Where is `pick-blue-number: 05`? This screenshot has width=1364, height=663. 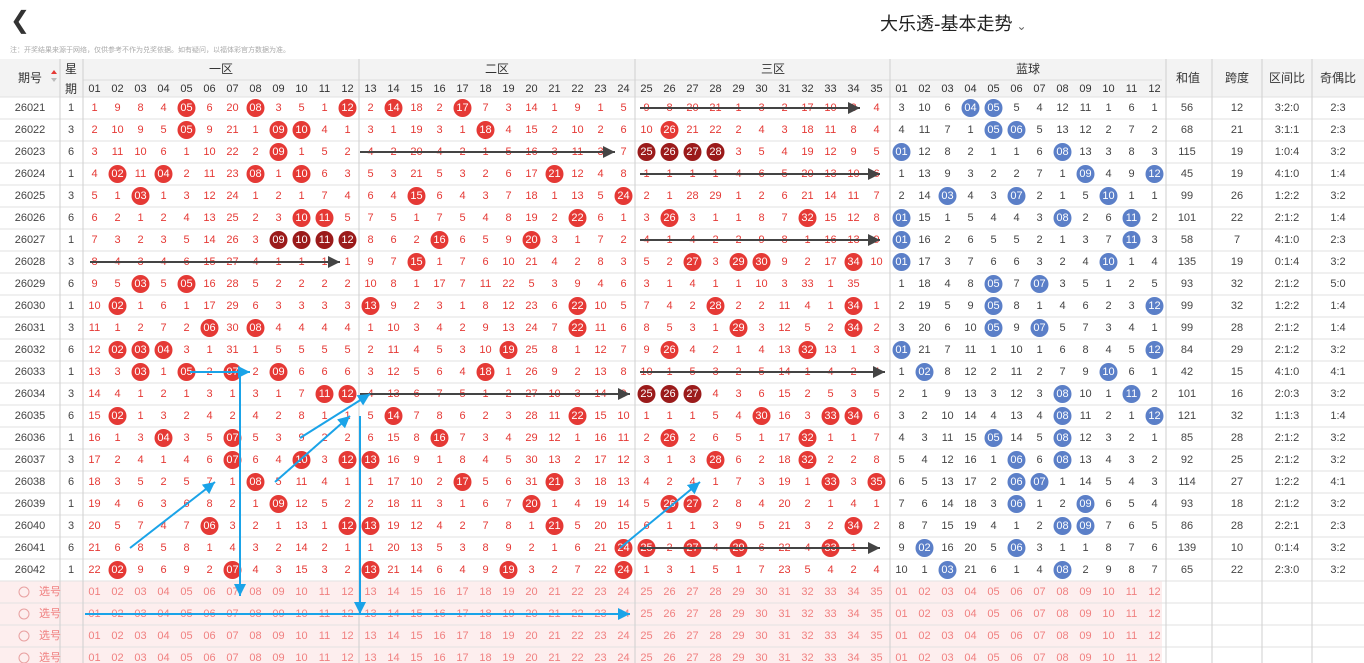 pick-blue-number: 05 is located at coordinates (993, 657).